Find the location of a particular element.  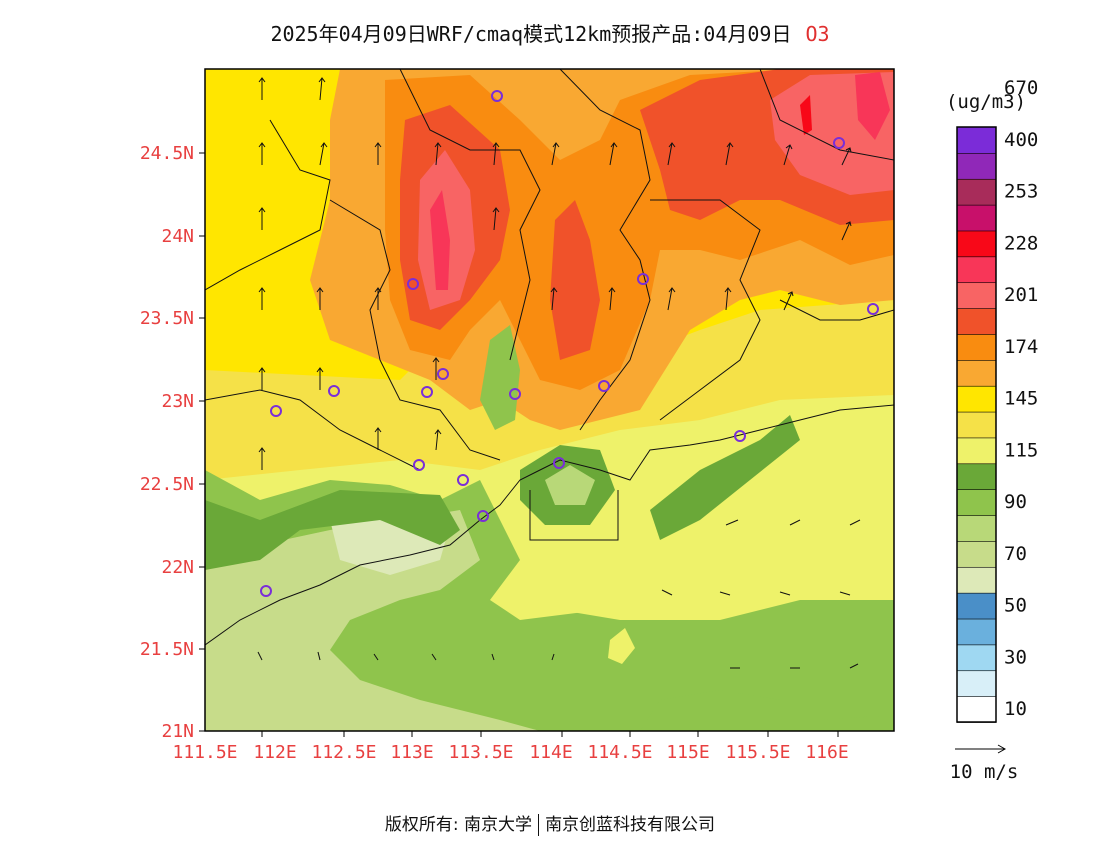

colorbar-tick-label: 174 is located at coordinates (1021, 347).